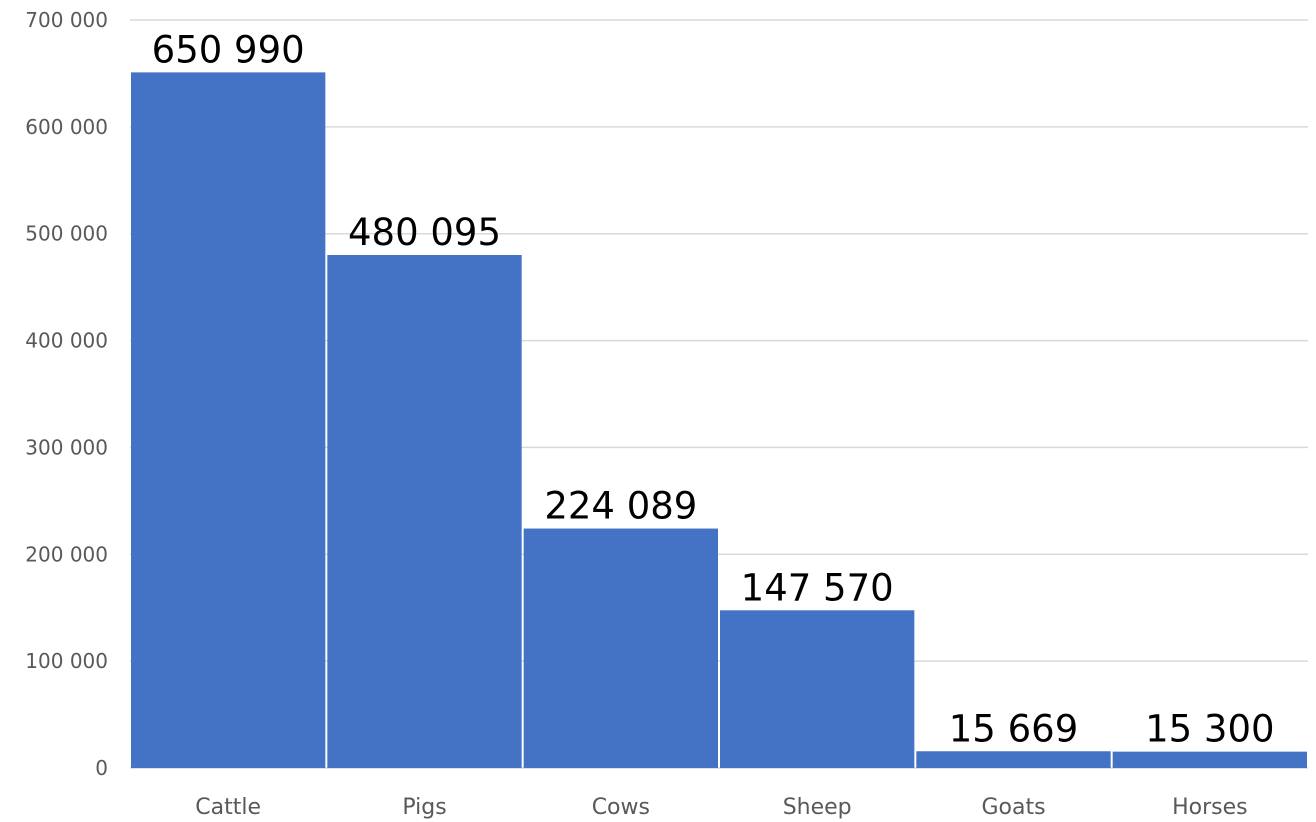  Describe the element at coordinates (620, 506) in the screenshot. I see `data-label: 224 089` at that location.